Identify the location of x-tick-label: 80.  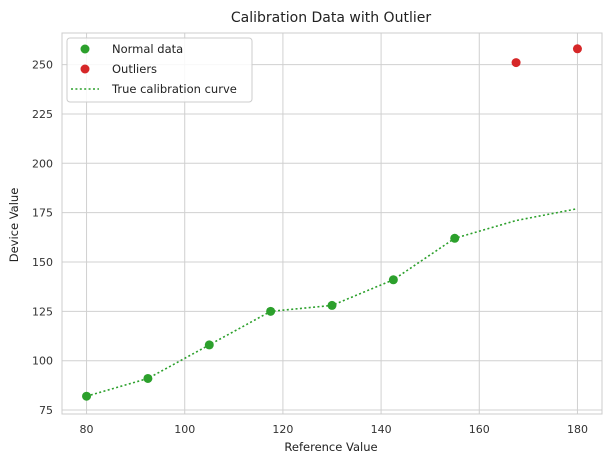
(87, 429).